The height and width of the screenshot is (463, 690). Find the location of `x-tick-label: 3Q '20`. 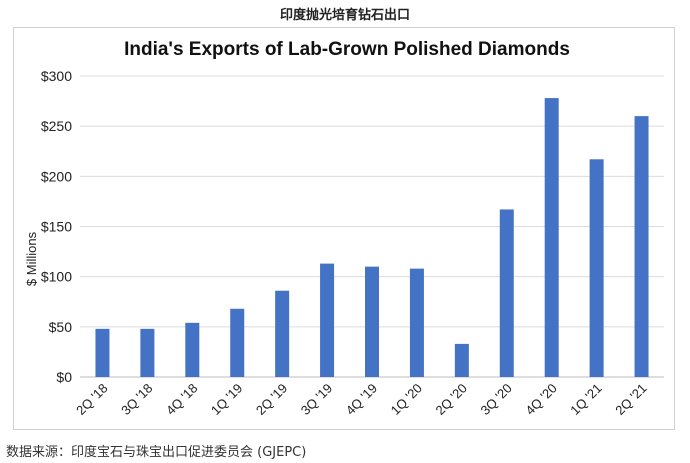

x-tick-label: 3Q '20 is located at coordinates (495, 399).